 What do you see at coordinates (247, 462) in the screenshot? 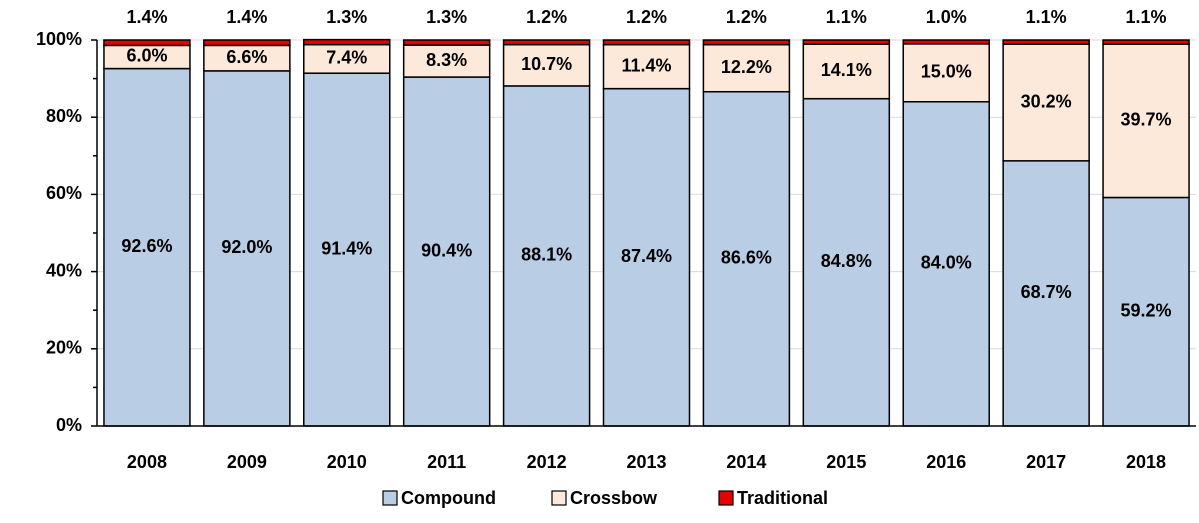
I see `x-tick-label: 2009` at bounding box center [247, 462].